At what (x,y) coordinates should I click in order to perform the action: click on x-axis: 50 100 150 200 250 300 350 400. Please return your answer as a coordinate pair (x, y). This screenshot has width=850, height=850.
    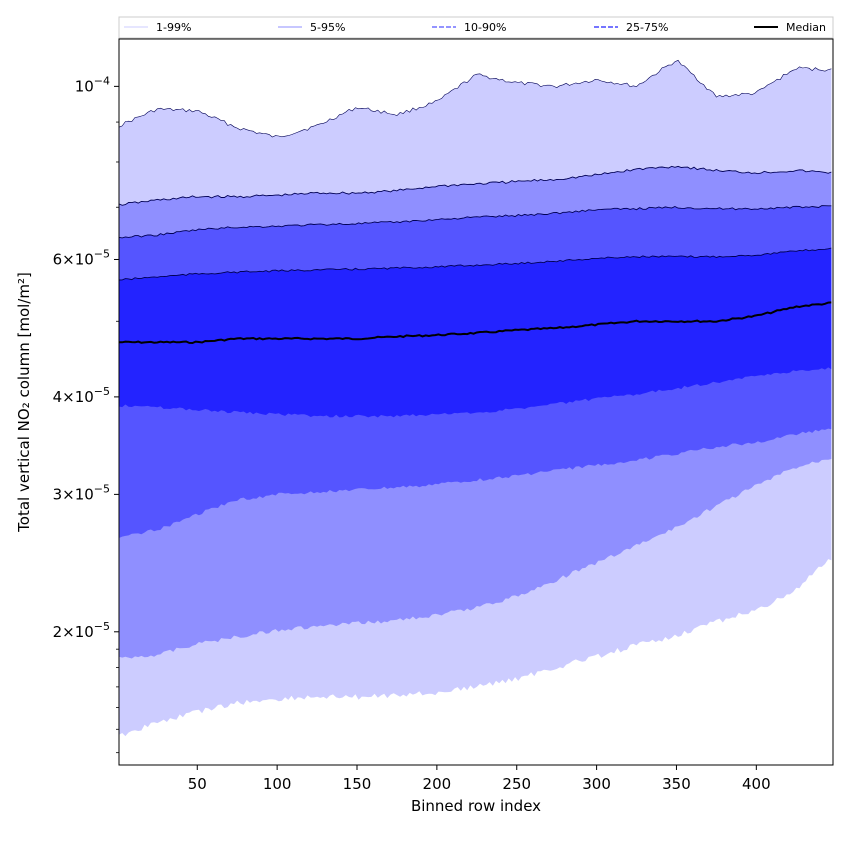
    Looking at the image, I should click on (479, 779).